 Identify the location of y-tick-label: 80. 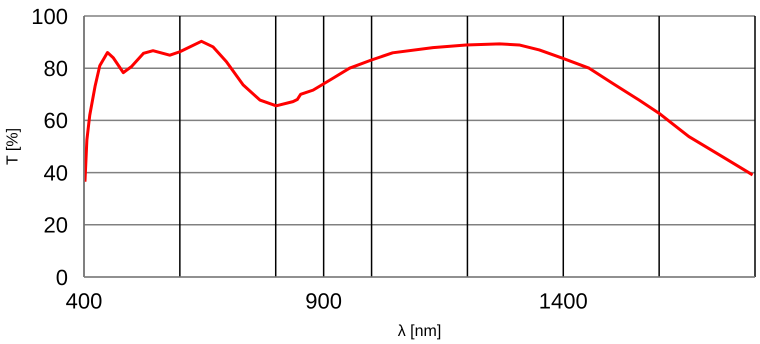
(56, 69).